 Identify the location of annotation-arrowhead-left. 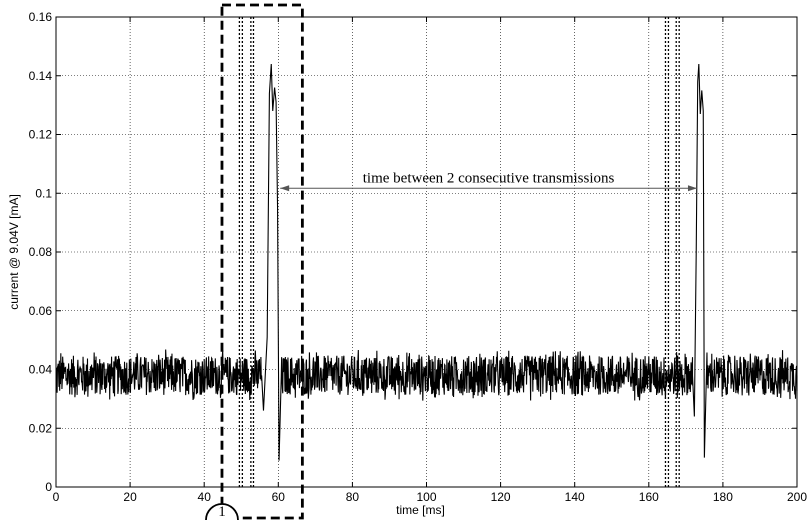
(285, 188).